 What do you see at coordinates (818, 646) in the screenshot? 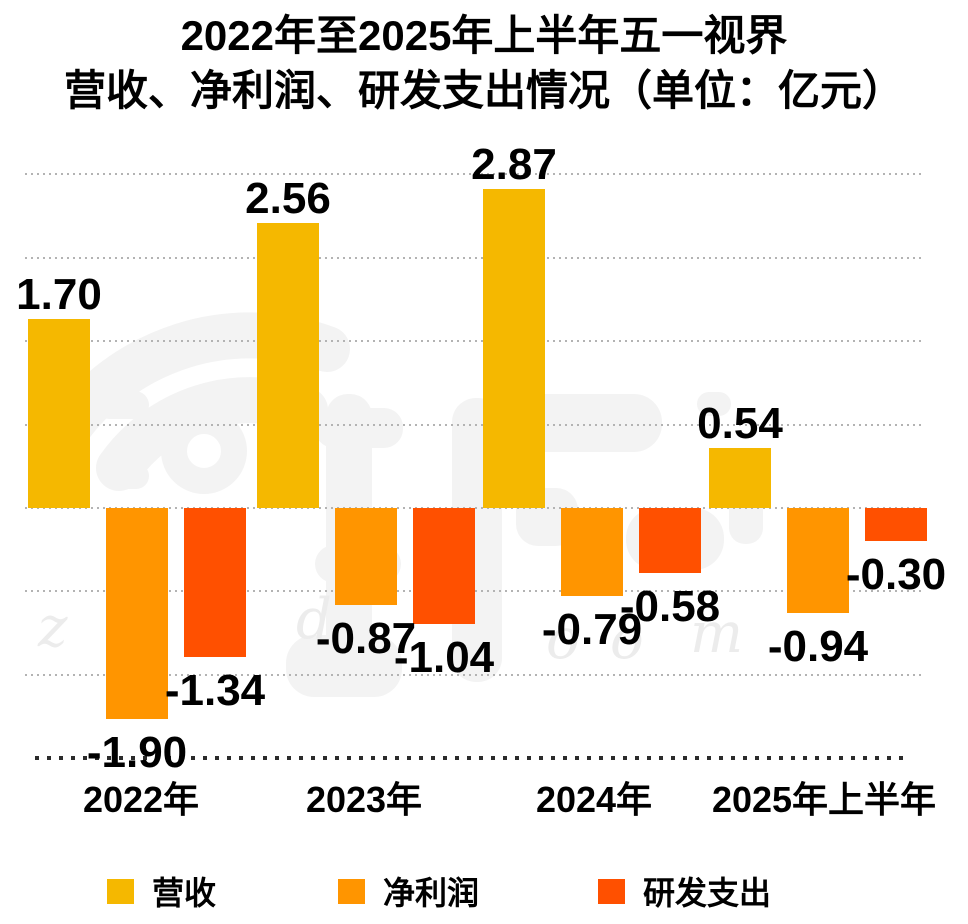
I see `value-label: -0.94` at bounding box center [818, 646].